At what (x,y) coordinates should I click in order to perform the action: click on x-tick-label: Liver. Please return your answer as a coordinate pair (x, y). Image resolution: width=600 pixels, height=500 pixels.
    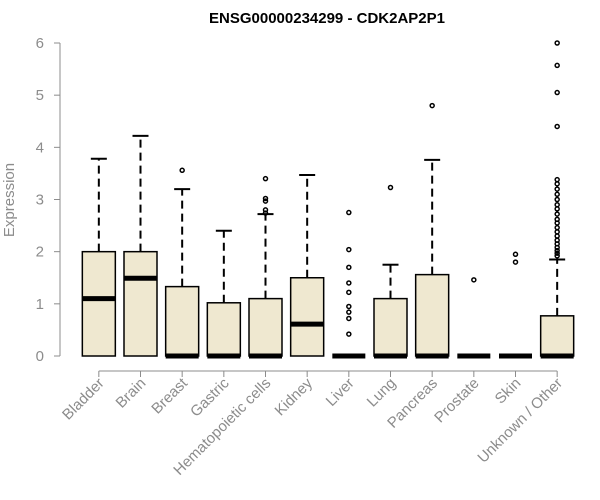
    Looking at the image, I should click on (340, 392).